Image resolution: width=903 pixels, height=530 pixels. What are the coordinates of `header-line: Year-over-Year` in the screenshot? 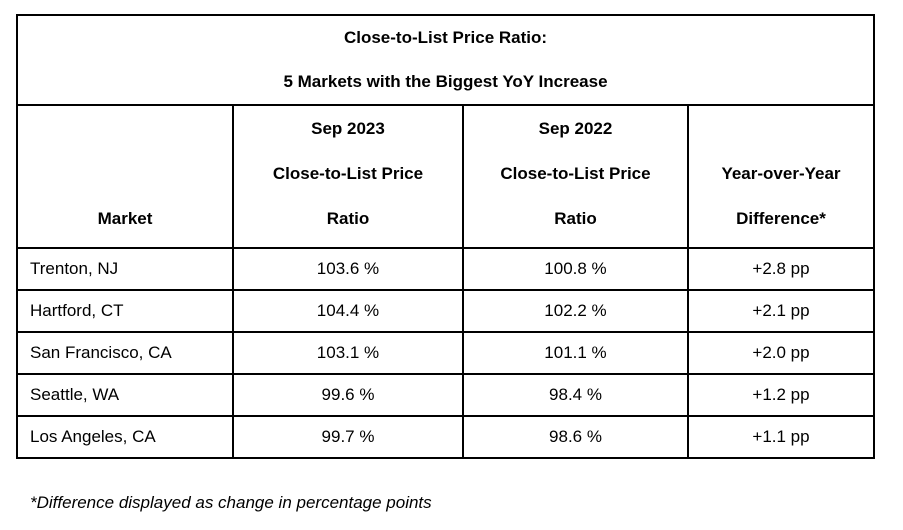 It's located at (781, 173).